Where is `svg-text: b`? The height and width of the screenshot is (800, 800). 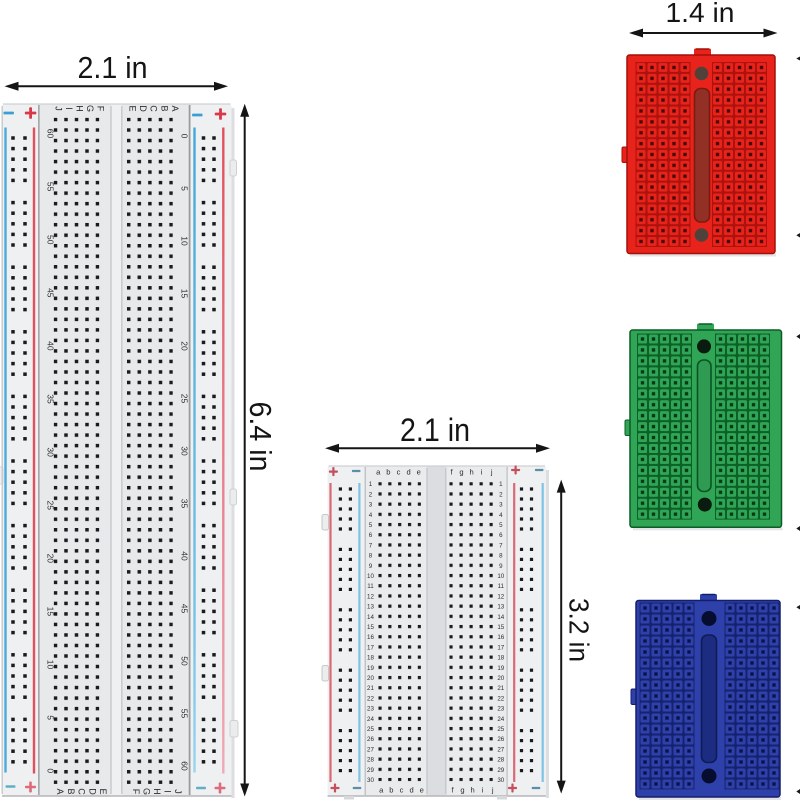
svg-text: b is located at coordinates (388, 472).